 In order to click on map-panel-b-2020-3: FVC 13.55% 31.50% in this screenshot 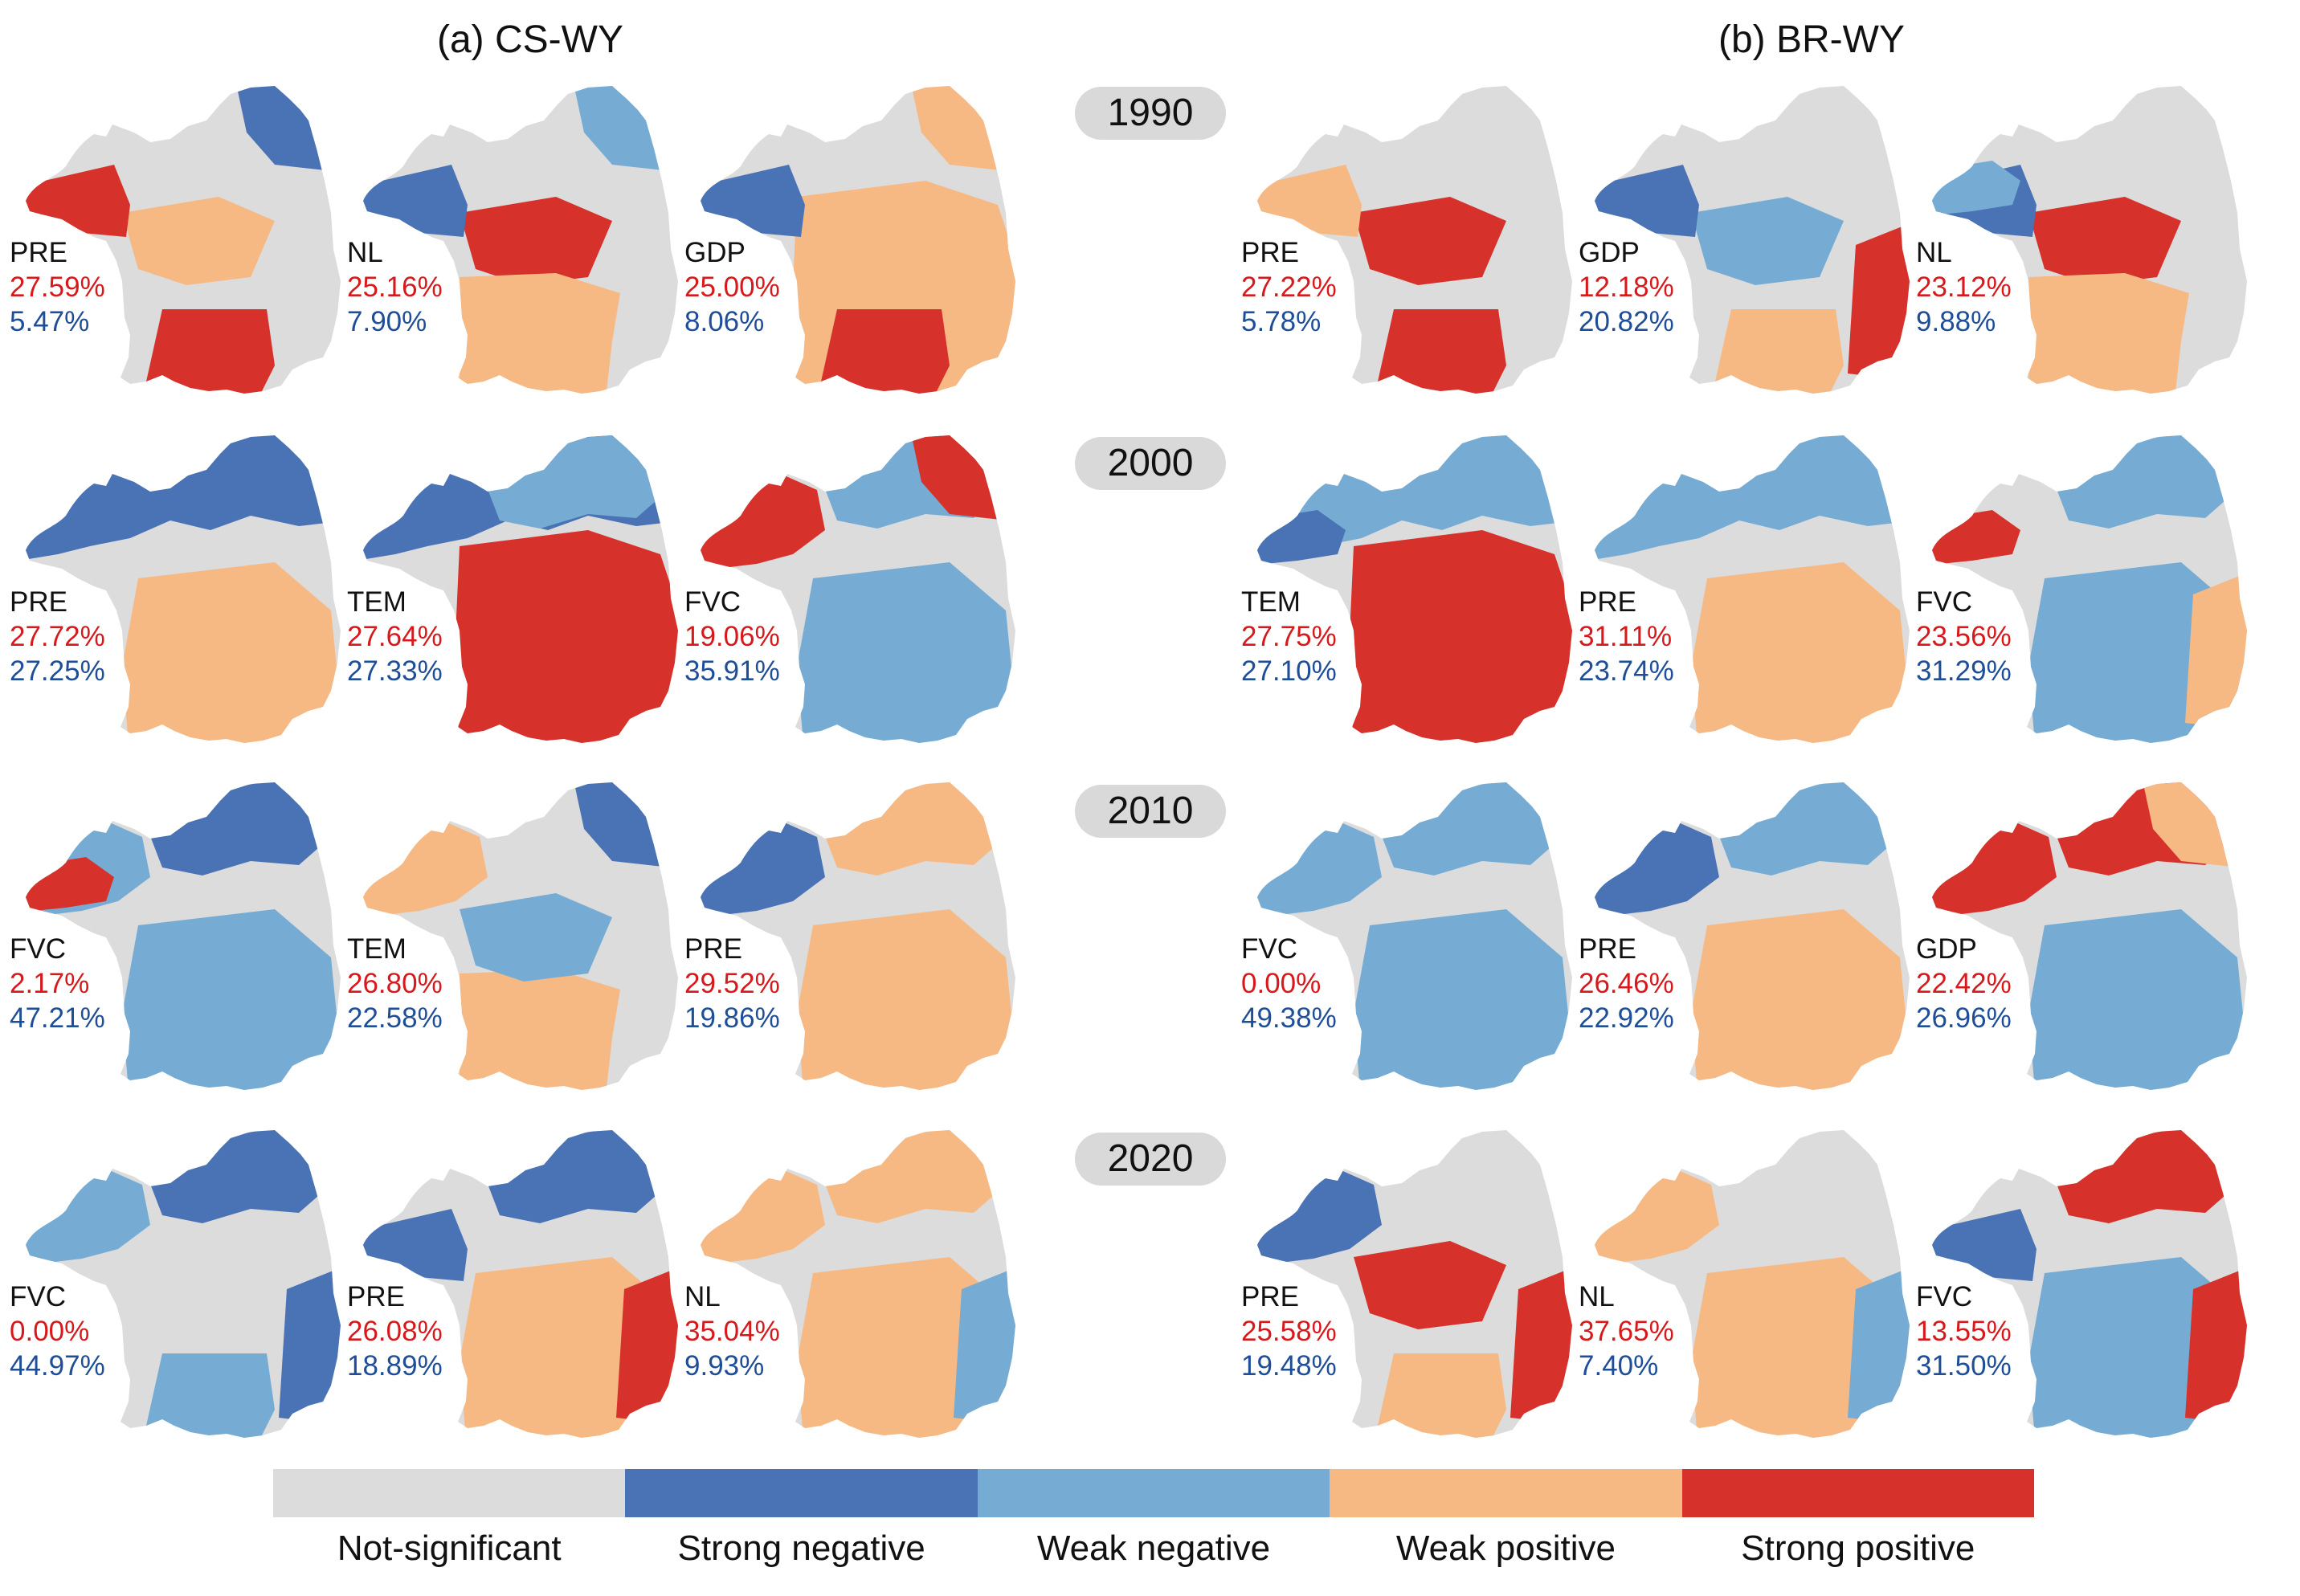, I will do `click(2084, 1289)`.